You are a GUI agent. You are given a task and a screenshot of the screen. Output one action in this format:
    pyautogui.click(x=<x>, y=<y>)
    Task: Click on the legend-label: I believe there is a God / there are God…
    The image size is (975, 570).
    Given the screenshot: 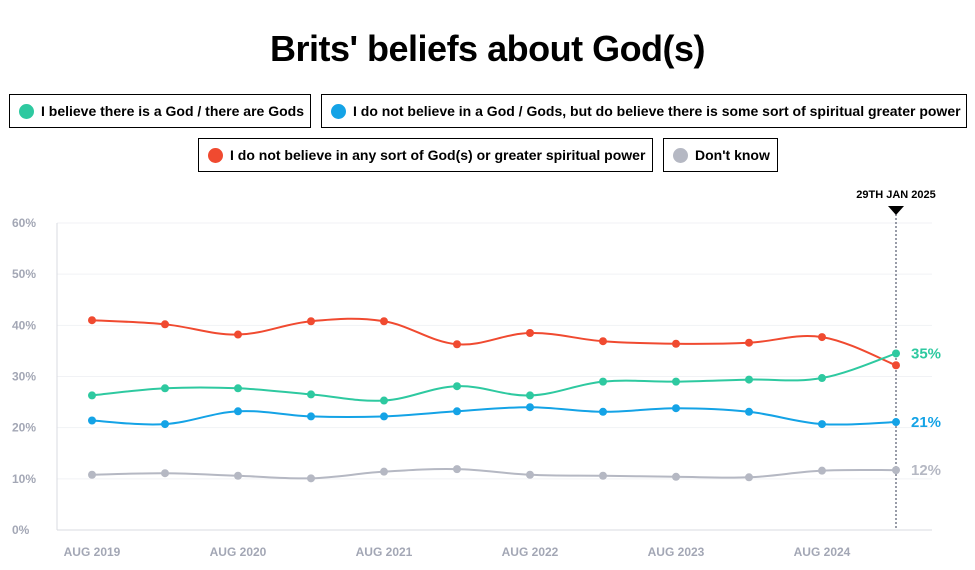 What is the action you would take?
    pyautogui.click(x=172, y=111)
    